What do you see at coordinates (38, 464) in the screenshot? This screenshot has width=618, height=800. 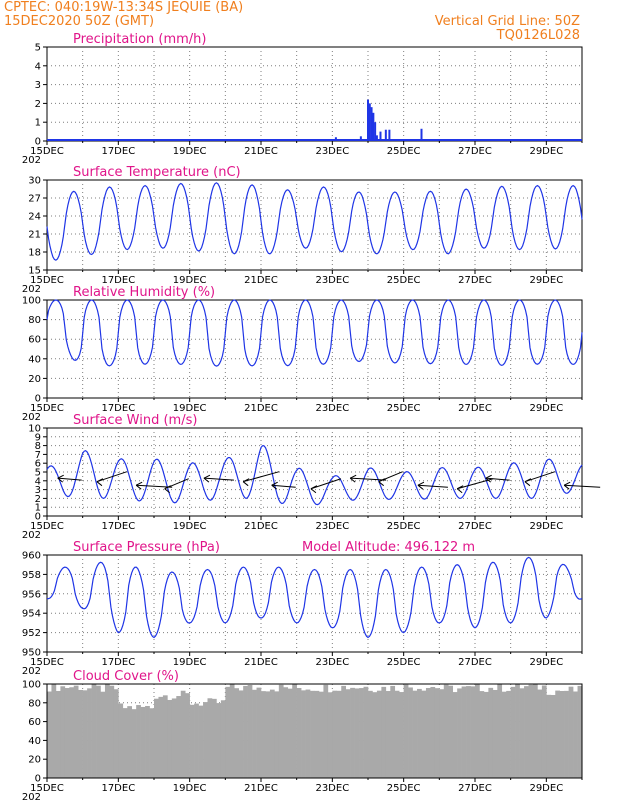 I see `y-tick-label: 6` at bounding box center [38, 464].